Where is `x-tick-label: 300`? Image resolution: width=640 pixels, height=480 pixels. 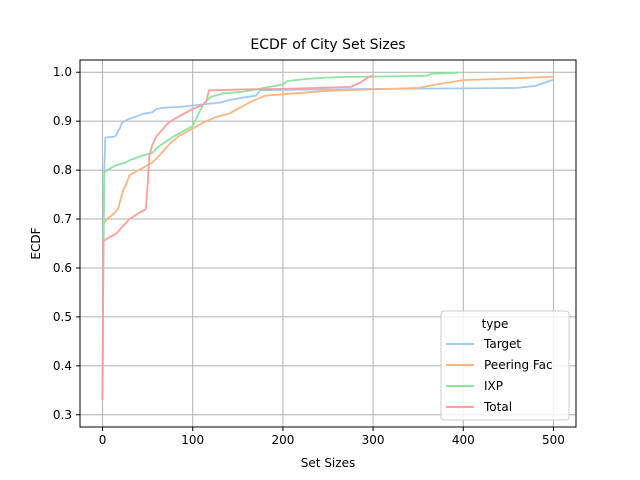 x-tick-label: 300 is located at coordinates (373, 440).